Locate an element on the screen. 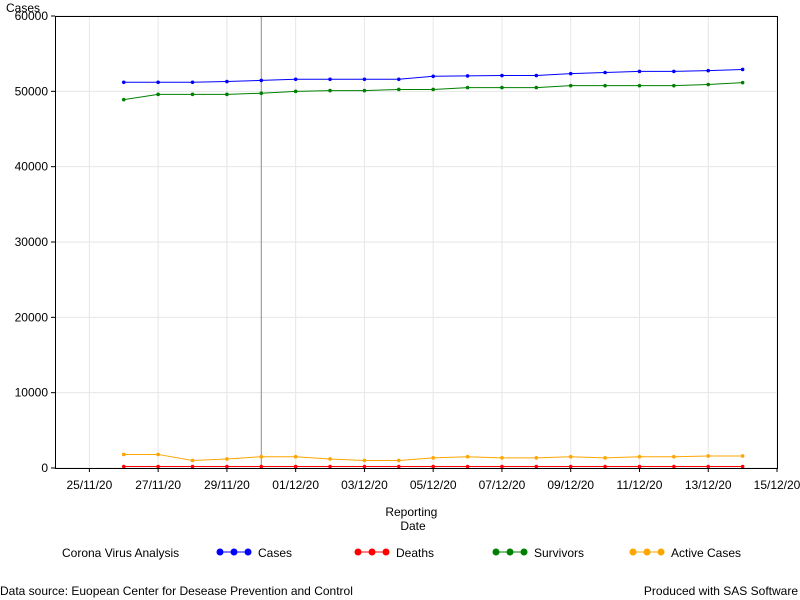 The width and height of the screenshot is (800, 600). y-tick-label: 60000 is located at coordinates (32, 16).